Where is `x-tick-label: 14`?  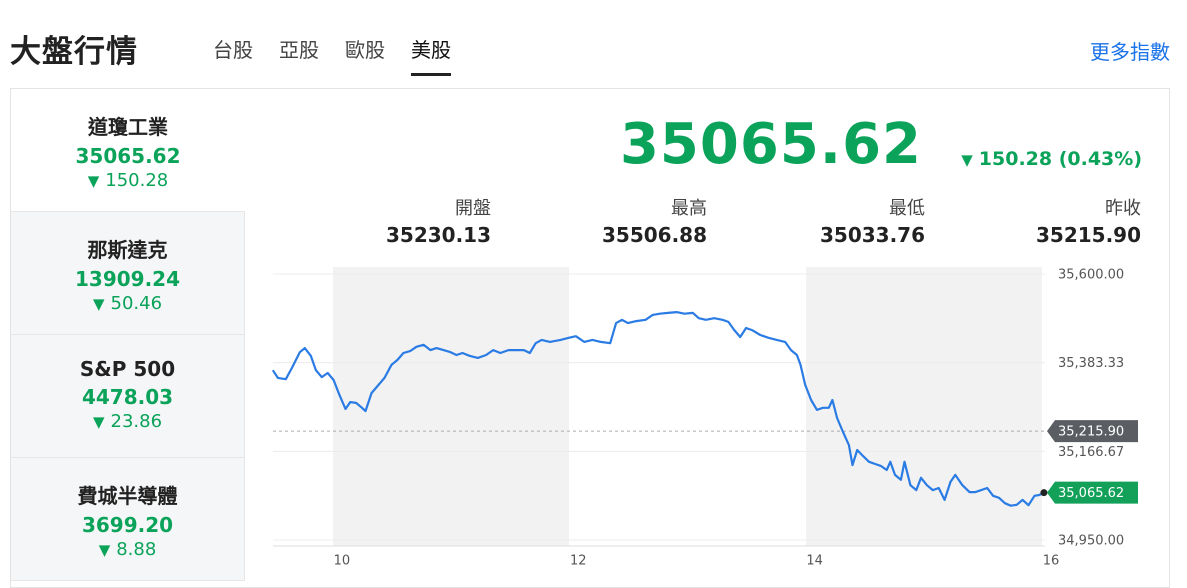 x-tick-label: 14 is located at coordinates (814, 561).